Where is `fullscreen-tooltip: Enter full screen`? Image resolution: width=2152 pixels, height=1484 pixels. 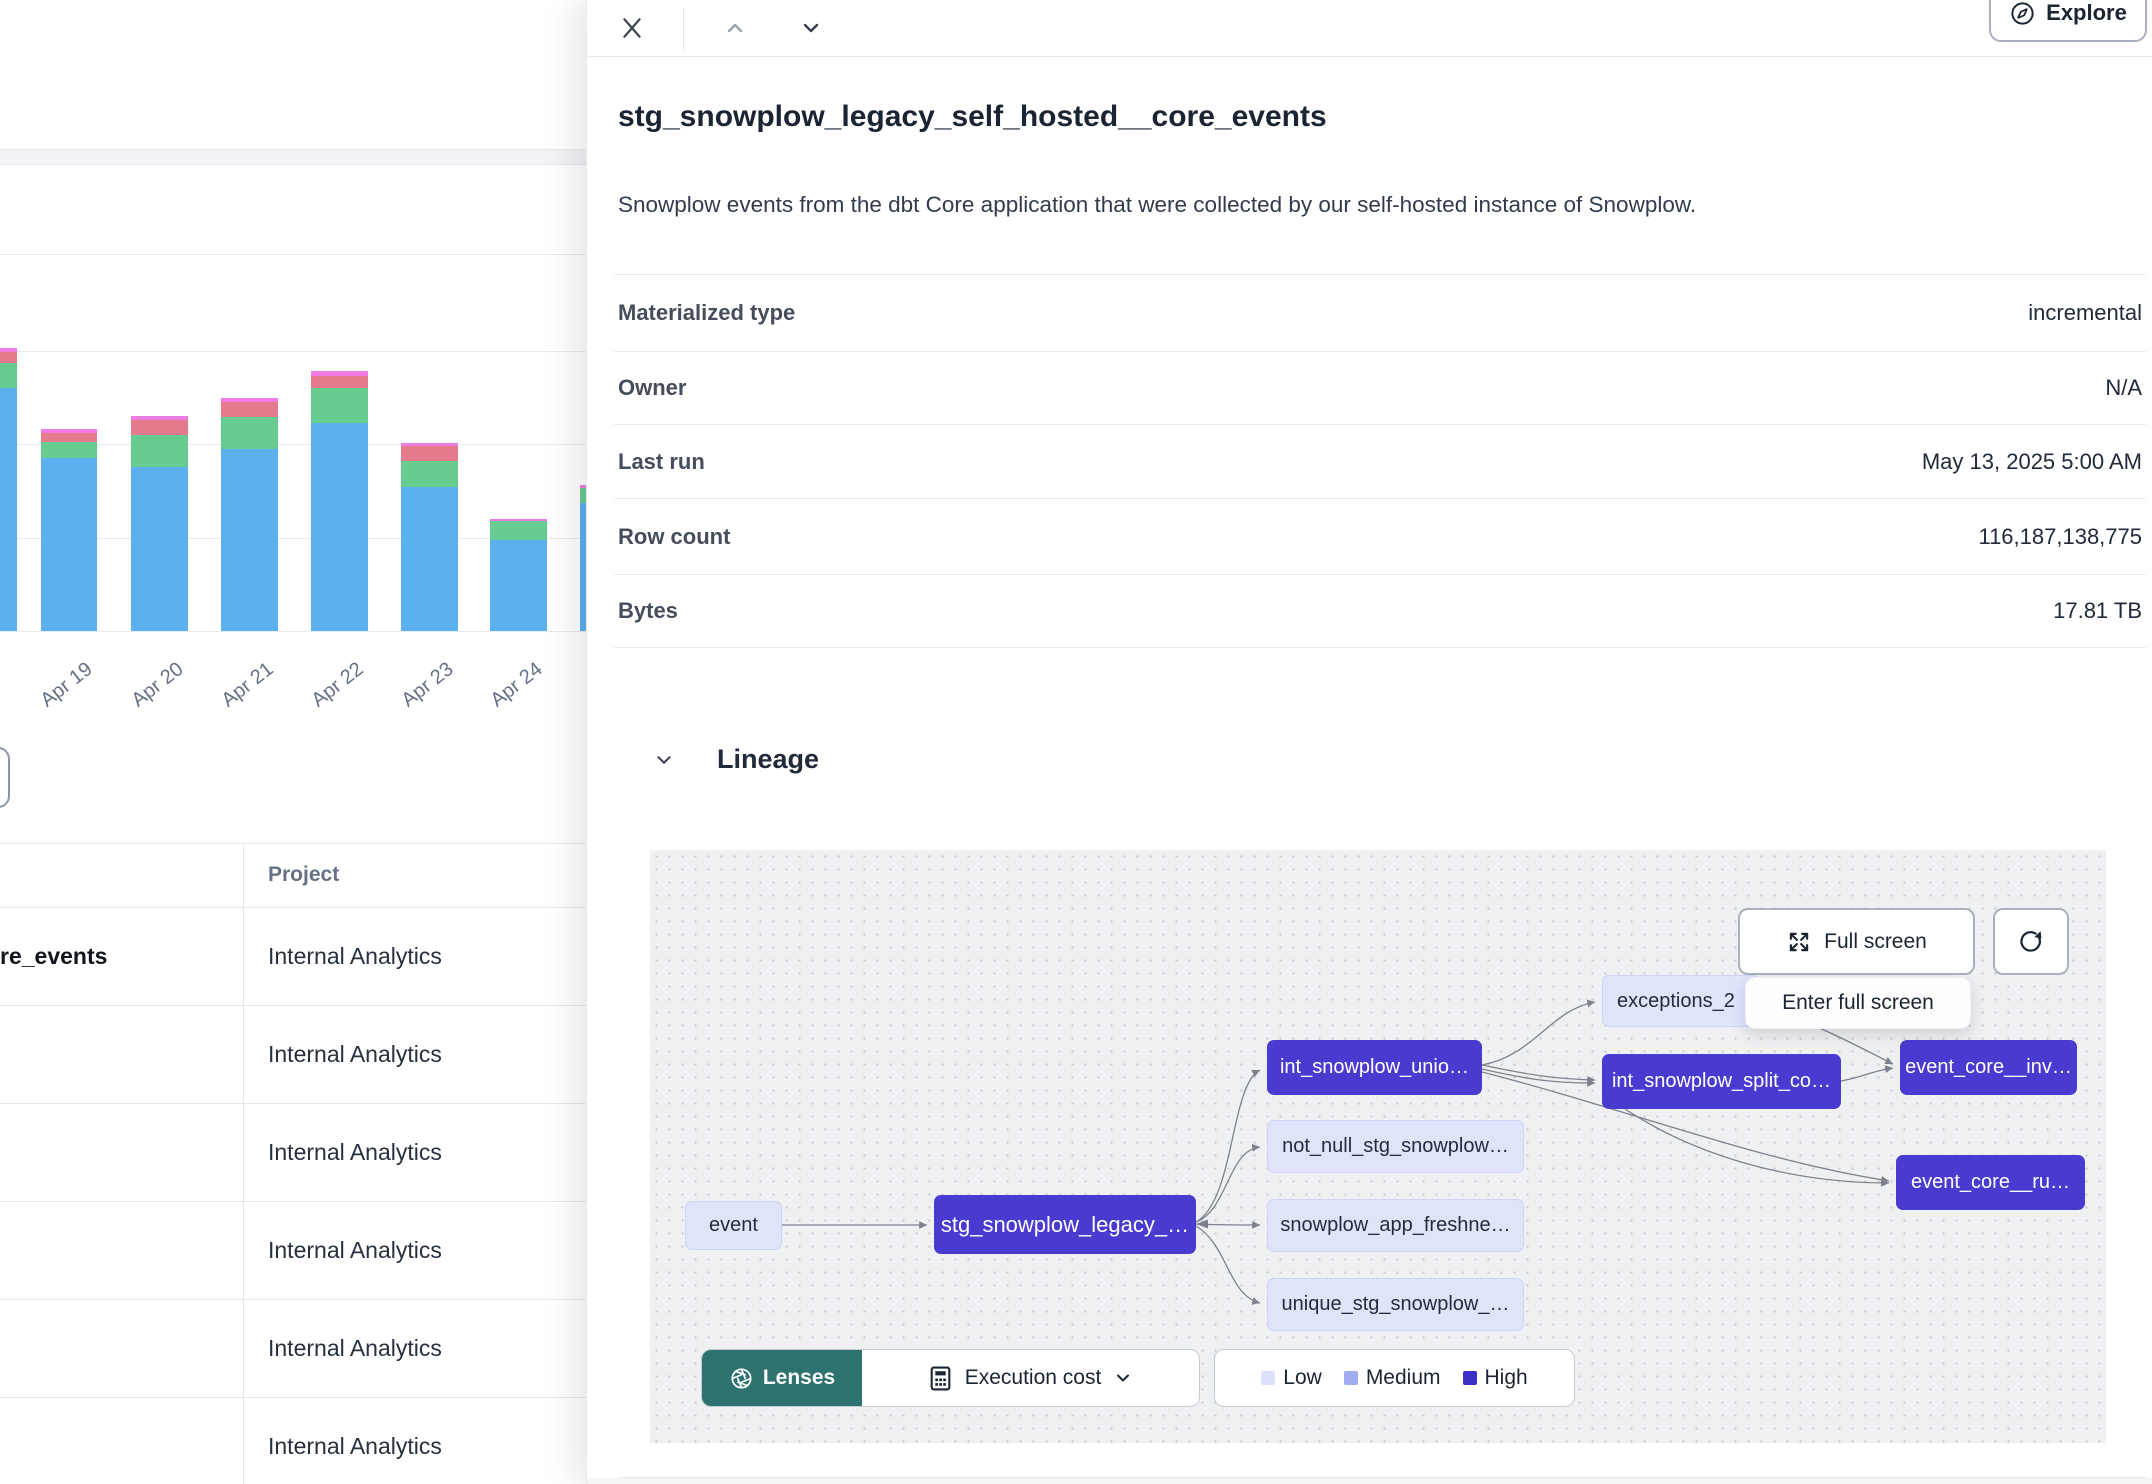 fullscreen-tooltip: Enter full screen is located at coordinates (1858, 1003).